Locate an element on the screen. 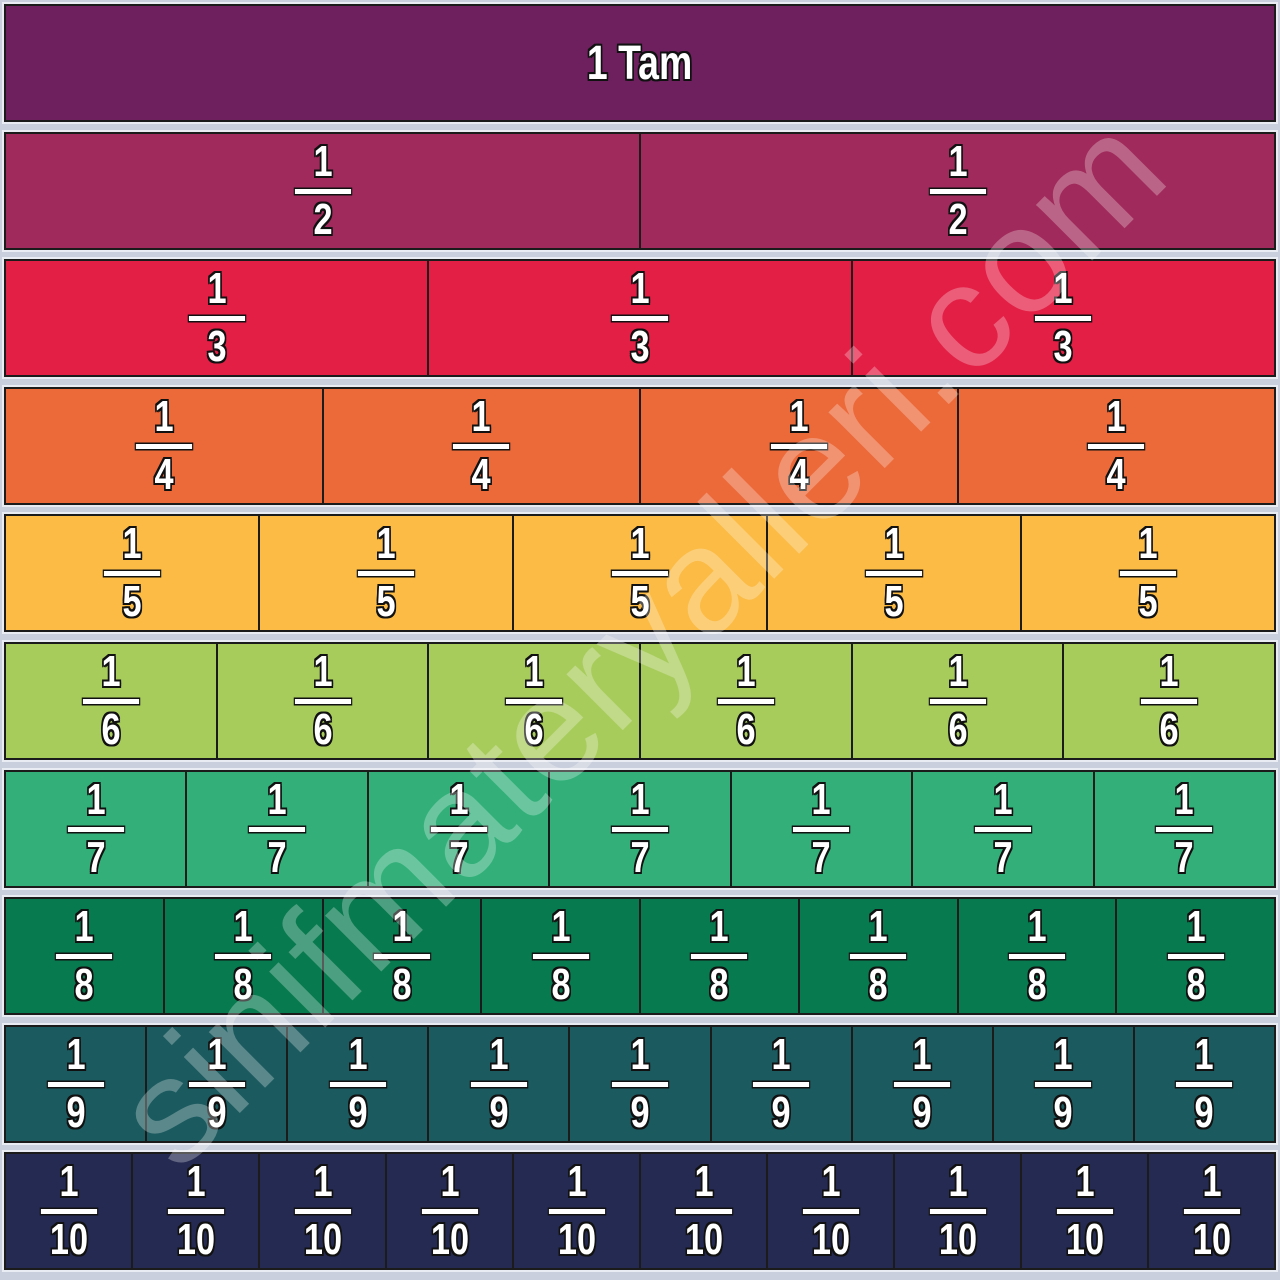 The height and width of the screenshot is (1280, 1280). denominator: 4 is located at coordinates (481, 474).